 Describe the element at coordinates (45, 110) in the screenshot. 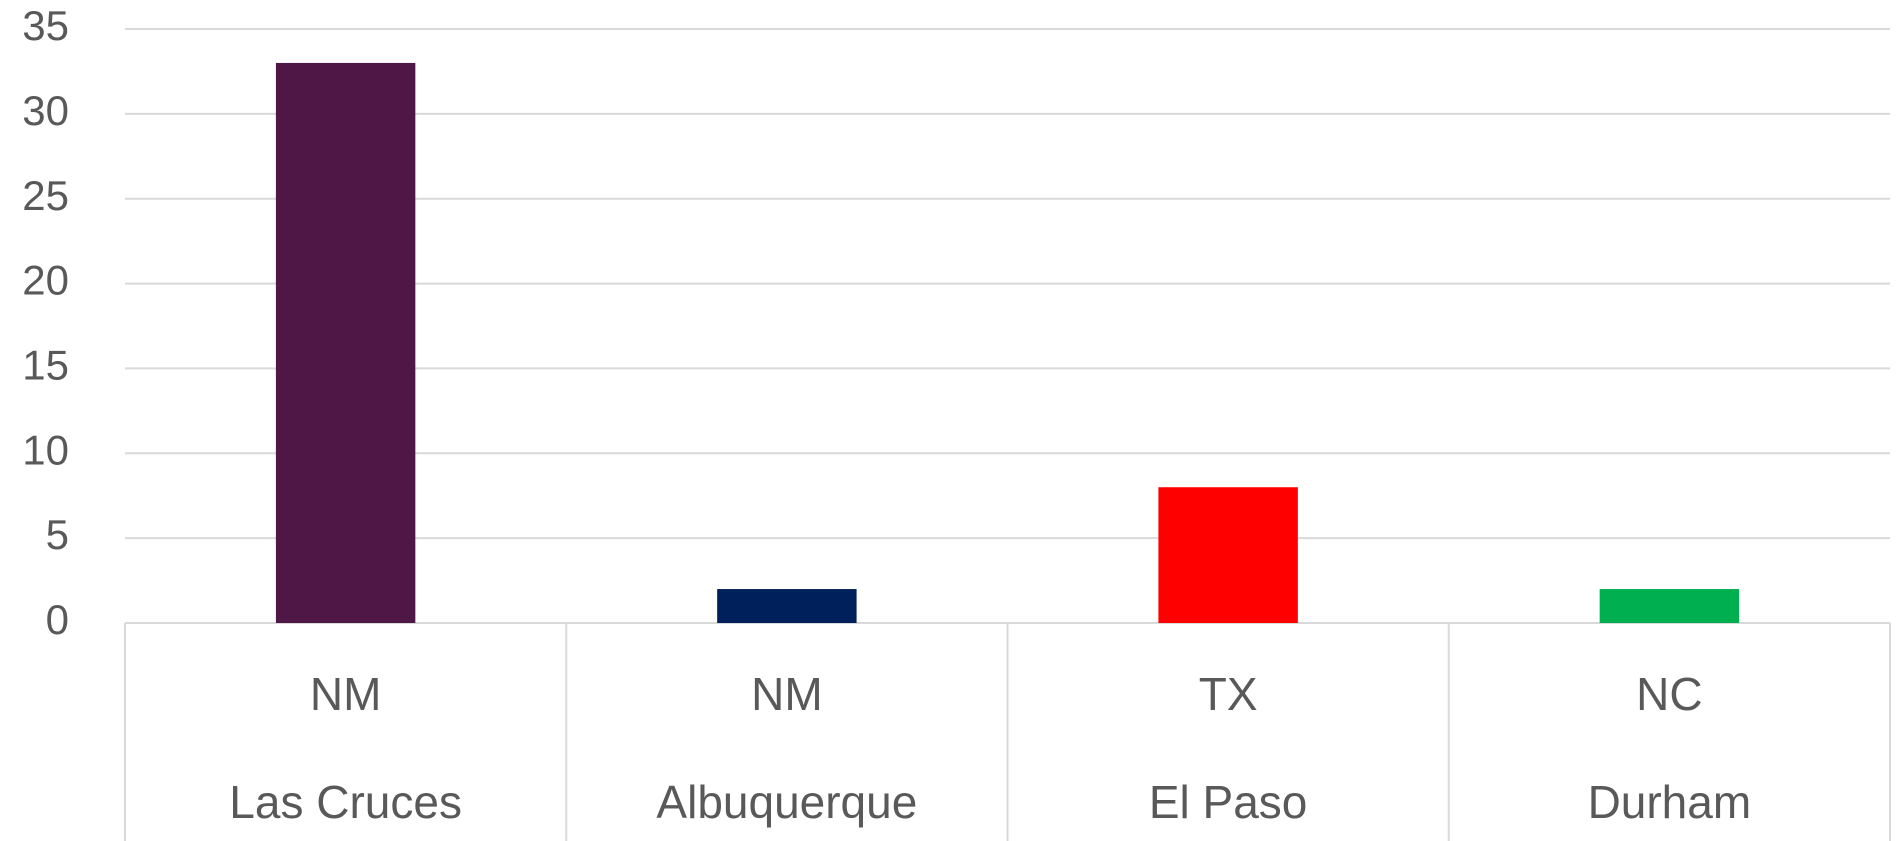

I see `y-tick-label: 30` at that location.